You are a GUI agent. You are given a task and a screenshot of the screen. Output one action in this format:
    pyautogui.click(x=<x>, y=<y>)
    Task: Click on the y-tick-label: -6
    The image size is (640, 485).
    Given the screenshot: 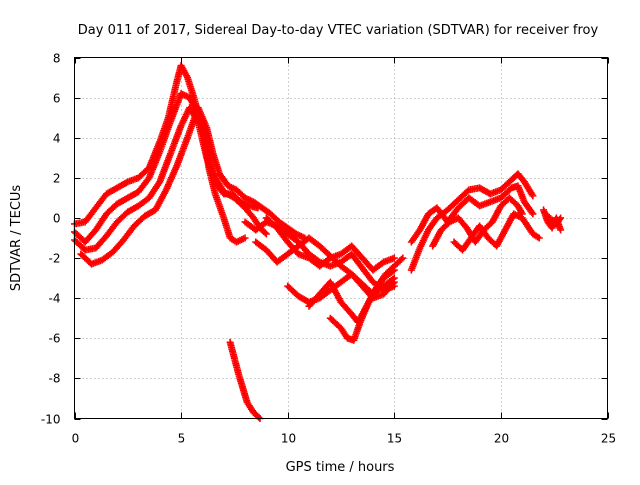 What is the action you would take?
    pyautogui.click(x=55, y=339)
    